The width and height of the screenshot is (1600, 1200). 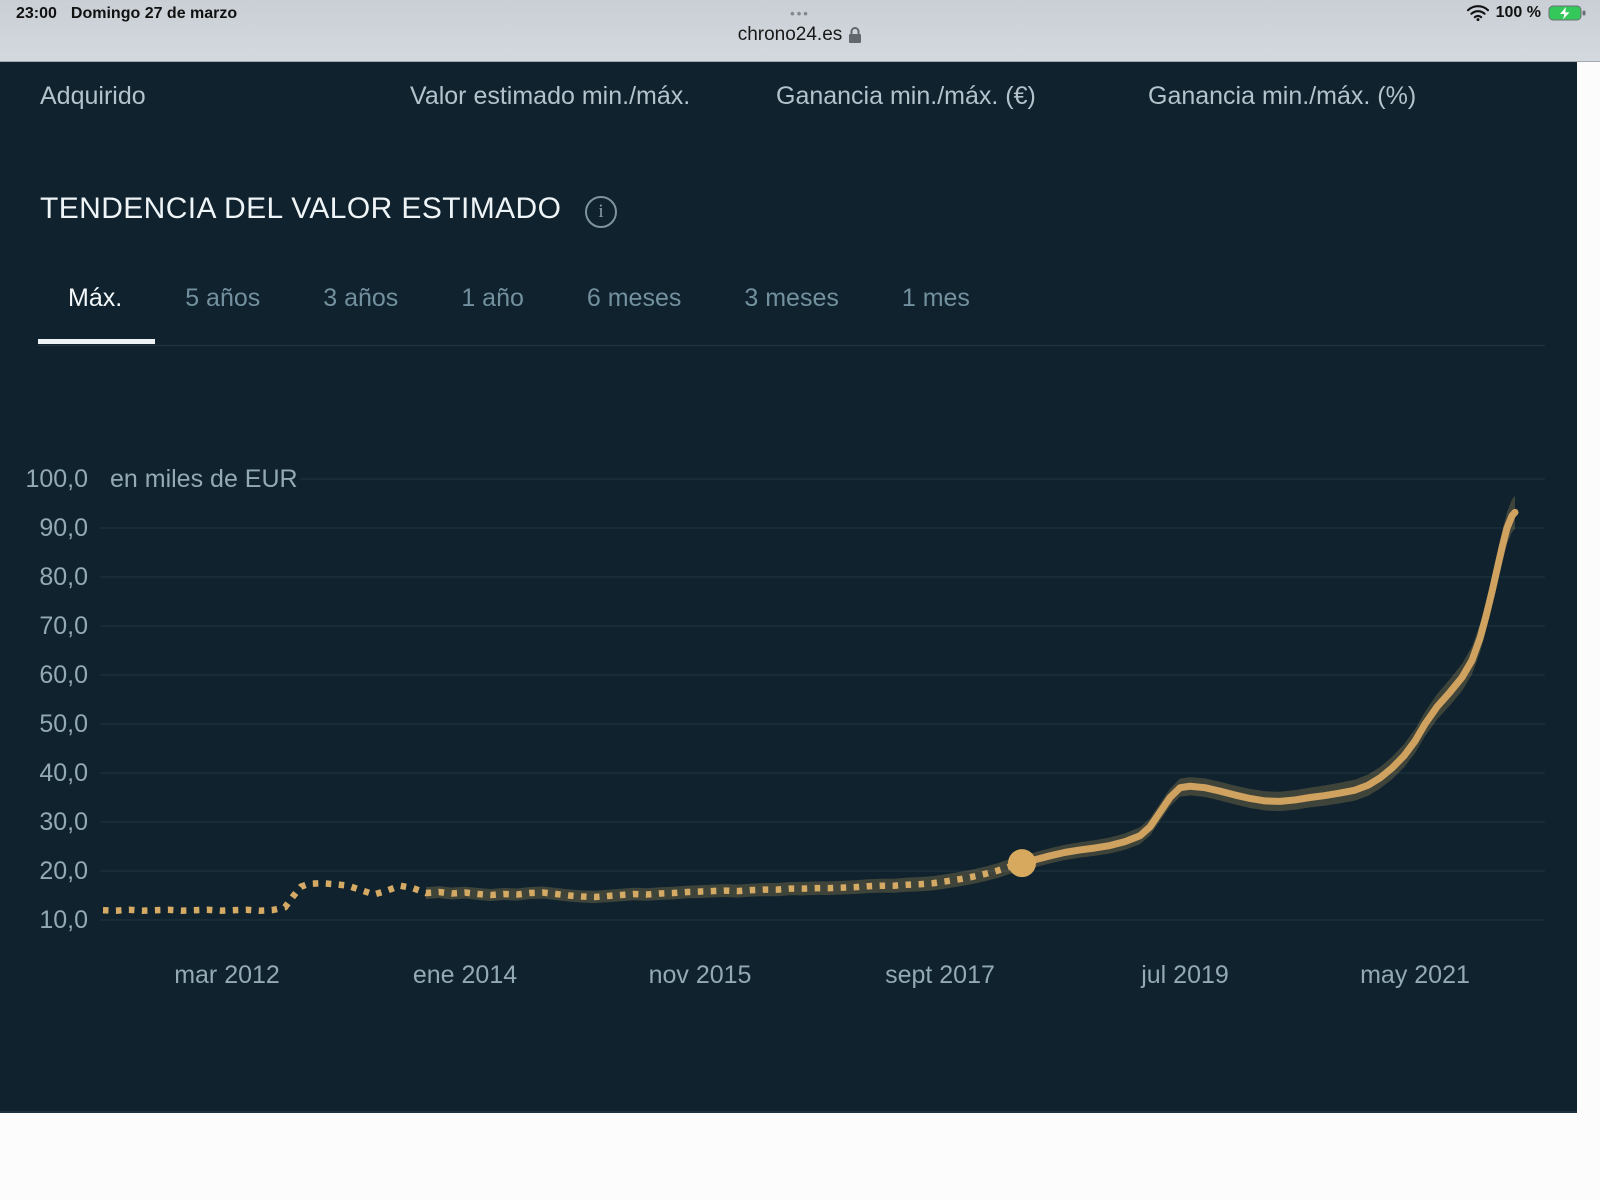 I want to click on x-axis-tick-label: mar 2012, so click(x=227, y=975).